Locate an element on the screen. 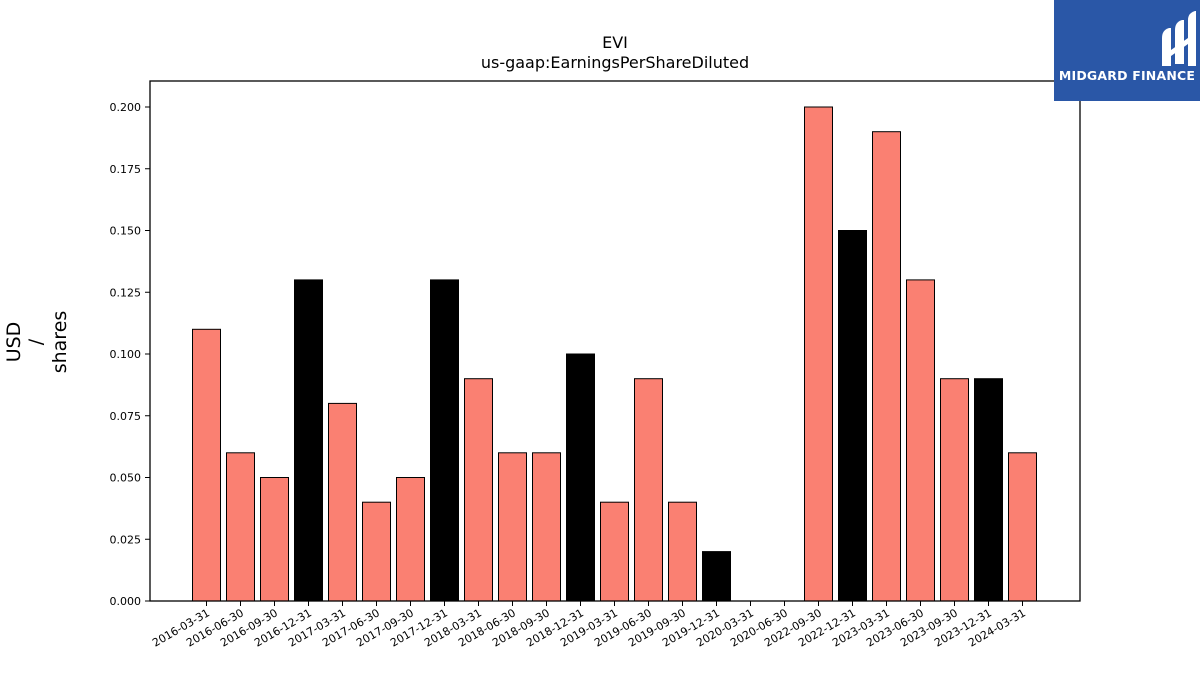 This screenshot has width=1200, height=675. y-tick-label: 0.075 is located at coordinates (126, 416).